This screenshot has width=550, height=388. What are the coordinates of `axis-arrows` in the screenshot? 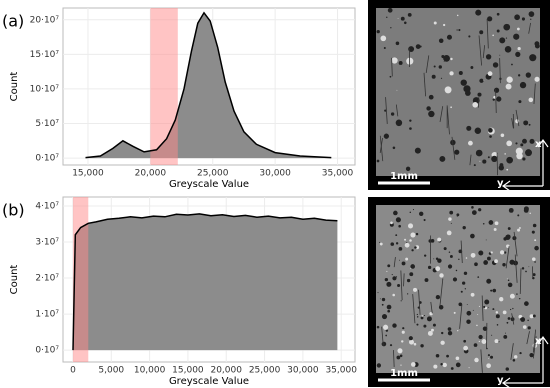 It's located at (525, 165).